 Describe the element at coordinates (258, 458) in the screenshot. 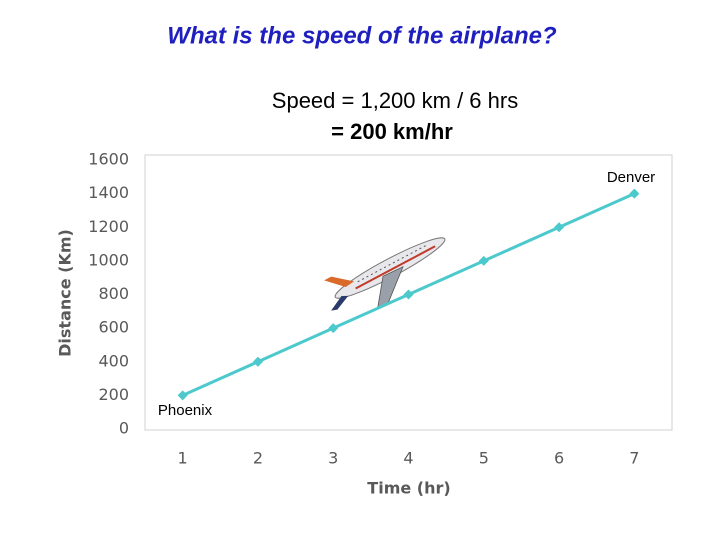

I see `x-tick-label: 2` at that location.